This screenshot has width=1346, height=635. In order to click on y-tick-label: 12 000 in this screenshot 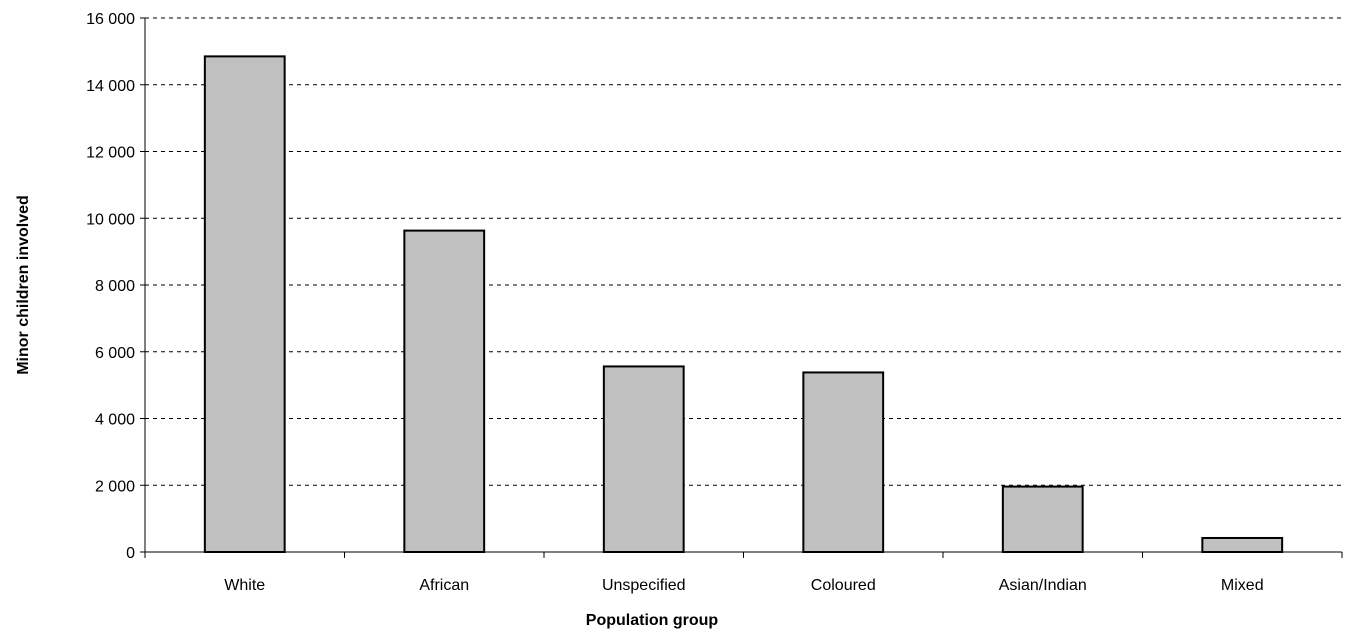, I will do `click(110, 153)`.